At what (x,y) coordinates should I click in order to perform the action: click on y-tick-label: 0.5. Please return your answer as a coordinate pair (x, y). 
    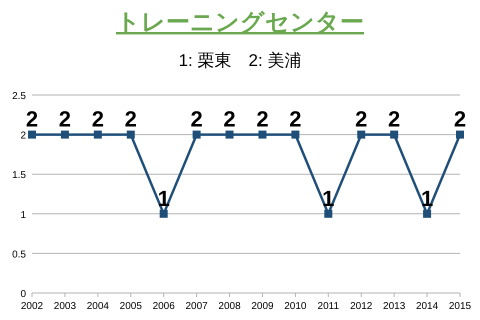
    Looking at the image, I should click on (19, 254).